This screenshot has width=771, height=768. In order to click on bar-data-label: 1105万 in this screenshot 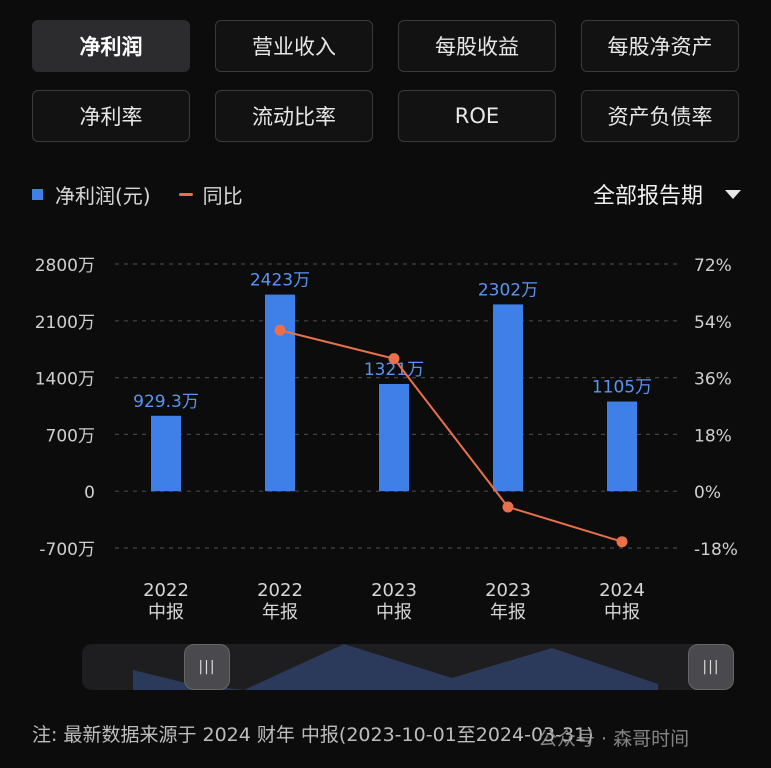, I will do `click(622, 388)`.